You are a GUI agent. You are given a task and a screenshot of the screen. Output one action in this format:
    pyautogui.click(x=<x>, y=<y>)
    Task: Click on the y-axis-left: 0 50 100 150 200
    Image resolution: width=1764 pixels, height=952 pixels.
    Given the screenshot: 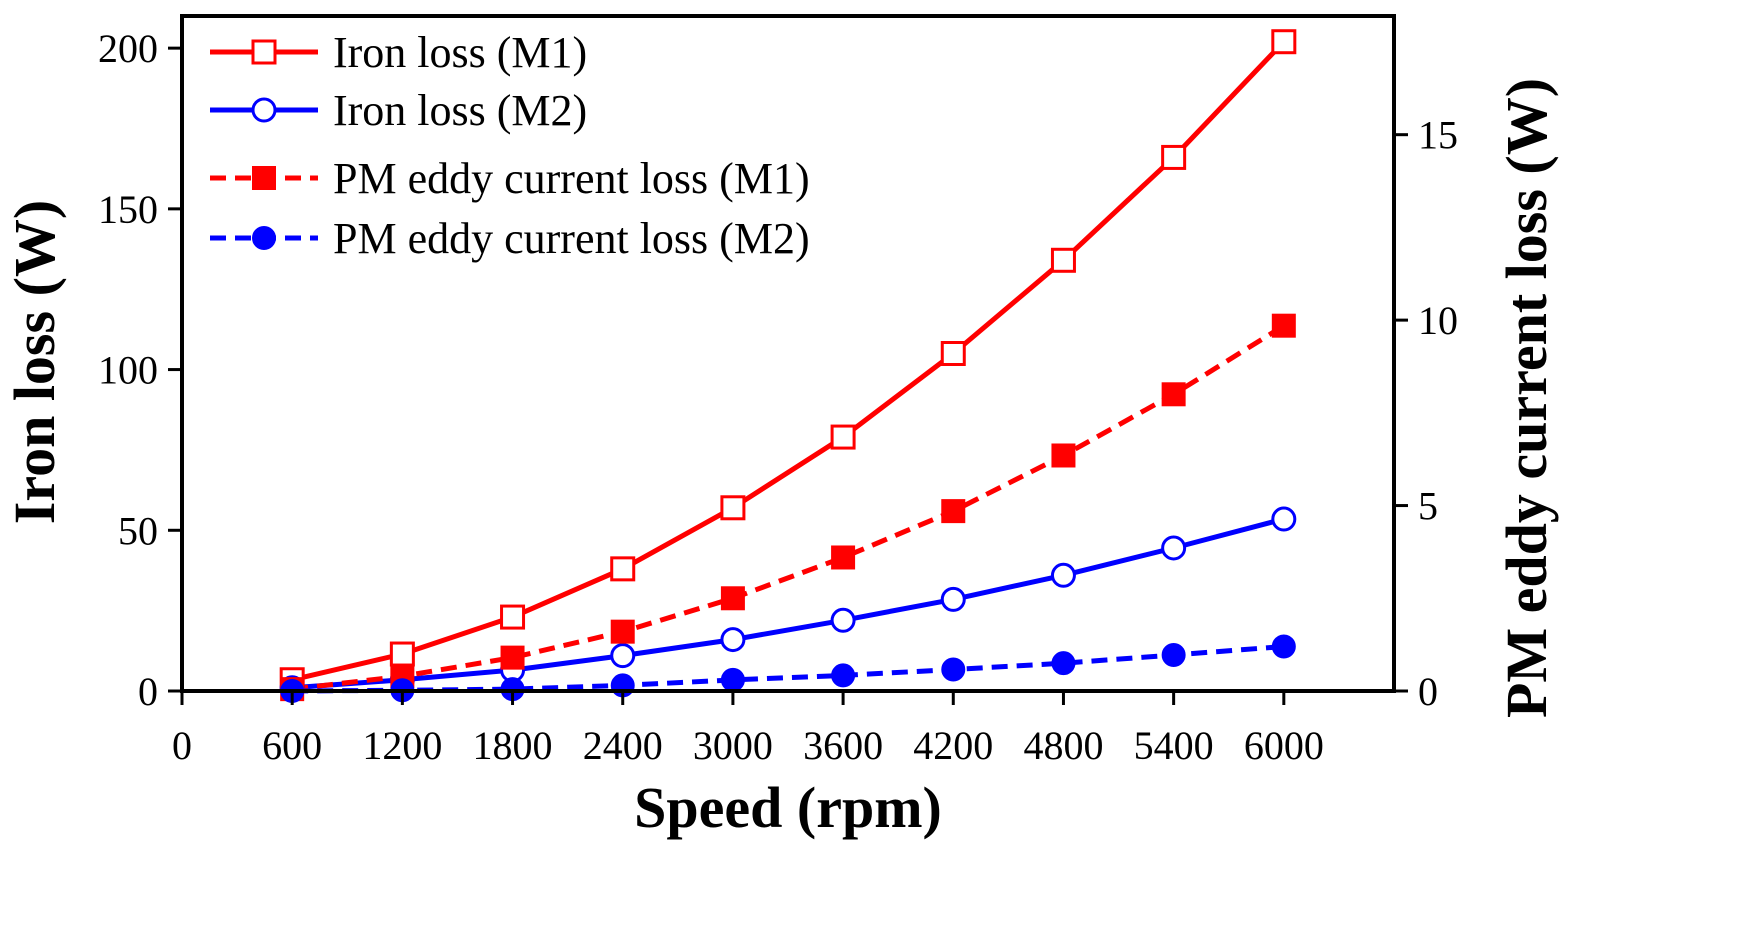 What is the action you would take?
    pyautogui.click(x=140, y=370)
    